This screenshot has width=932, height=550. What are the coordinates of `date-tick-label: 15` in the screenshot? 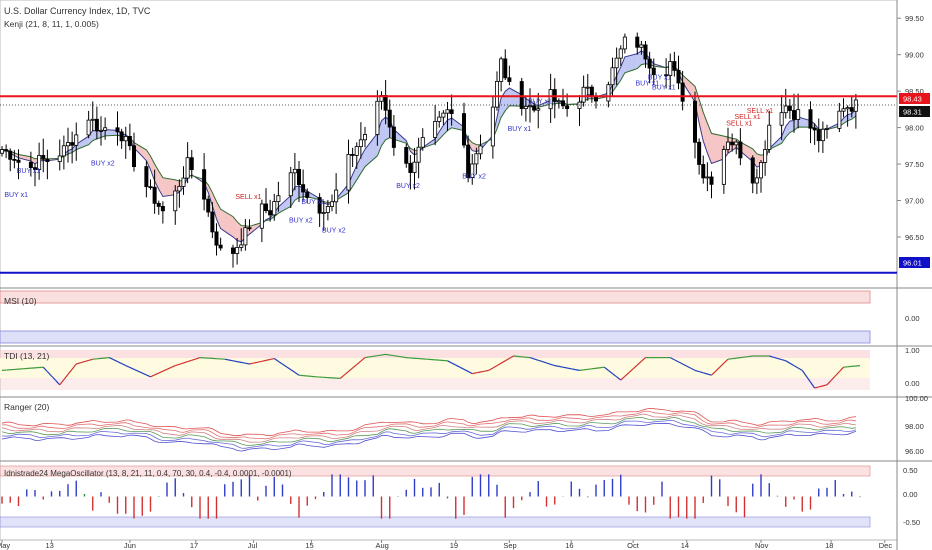 It's located at (309, 545).